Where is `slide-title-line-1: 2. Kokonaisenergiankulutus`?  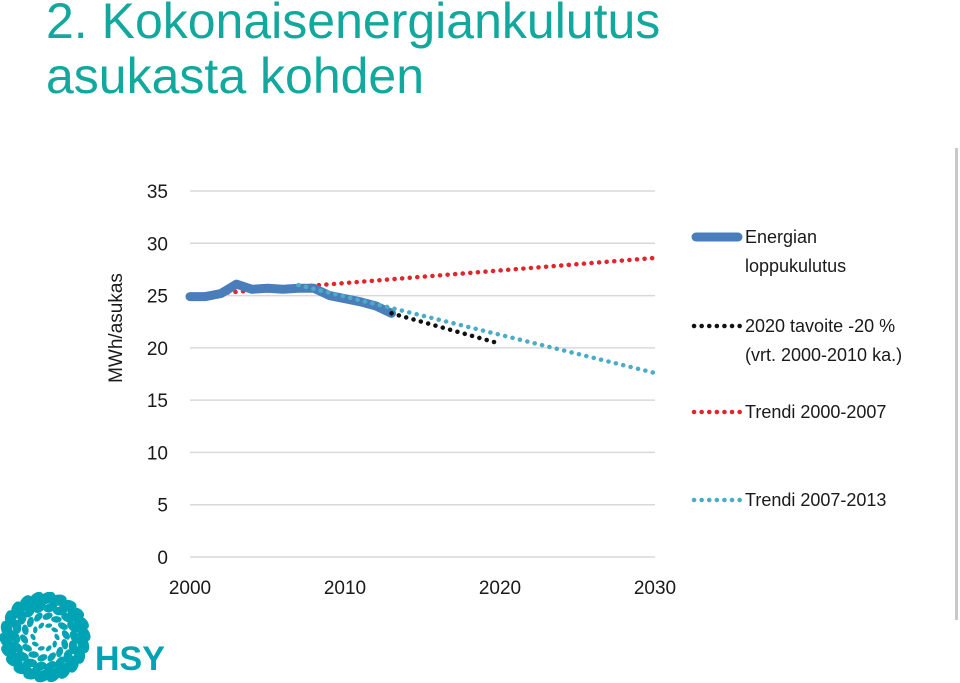
slide-title-line-1: 2. Kokonaisenergiankulutus is located at coordinates (353, 24).